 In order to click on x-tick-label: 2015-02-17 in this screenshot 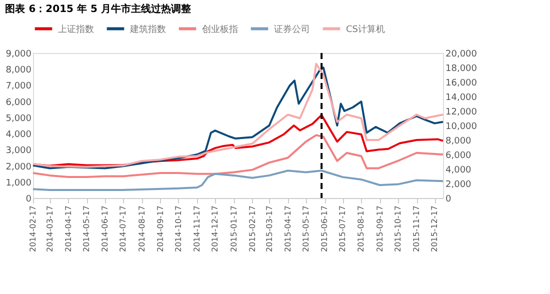, I will do `click(252, 229)`.